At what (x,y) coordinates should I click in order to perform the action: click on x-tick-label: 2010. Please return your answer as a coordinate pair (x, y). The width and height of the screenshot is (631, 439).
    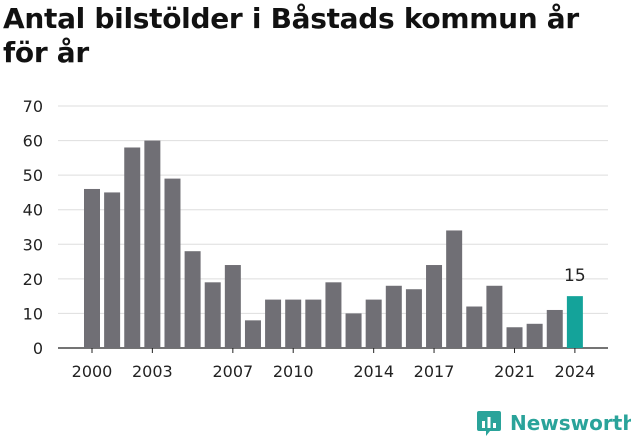
    Looking at the image, I should click on (293, 371).